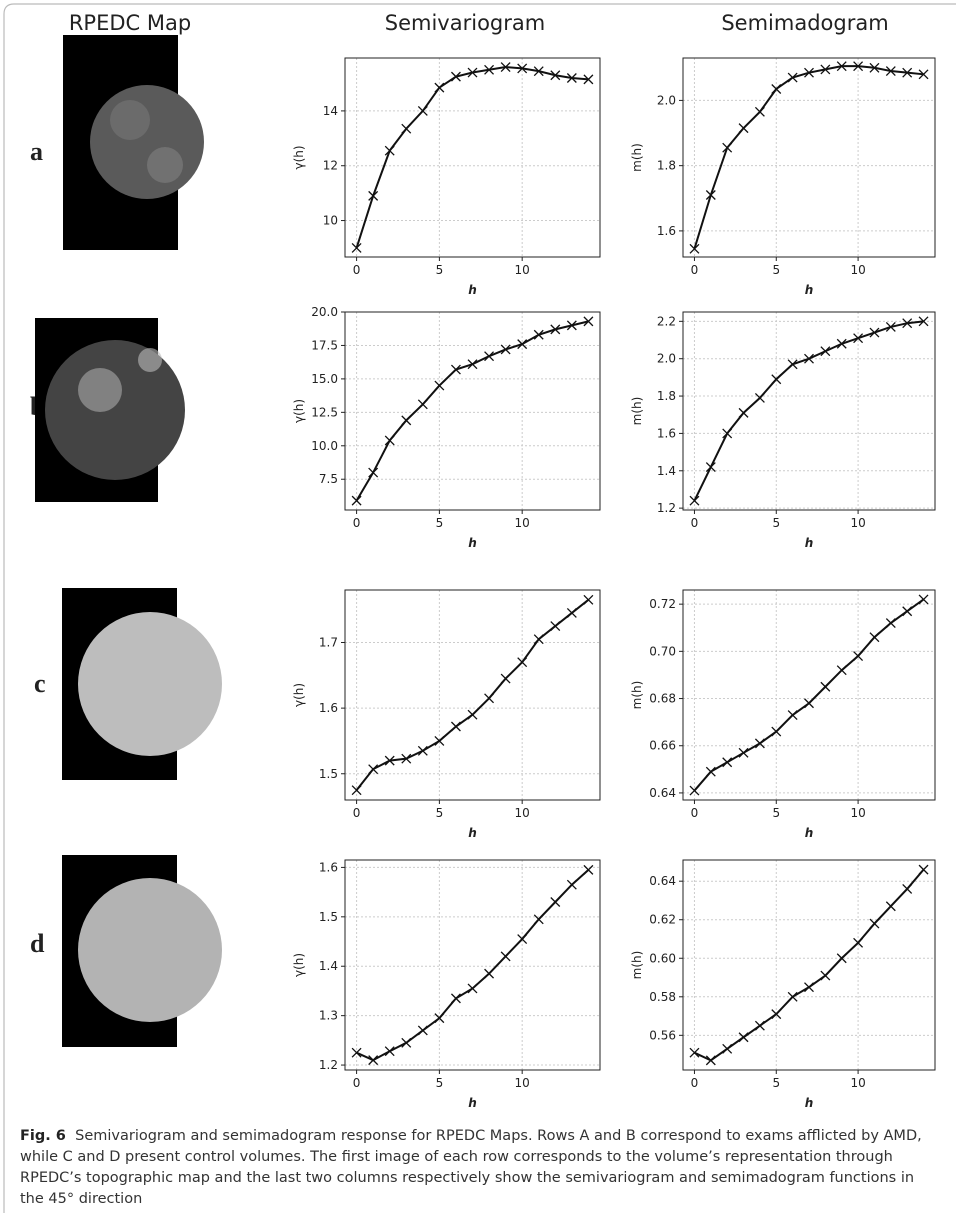 This screenshot has width=956, height=1213. I want to click on column-header: Semimadogram, so click(804, 23).